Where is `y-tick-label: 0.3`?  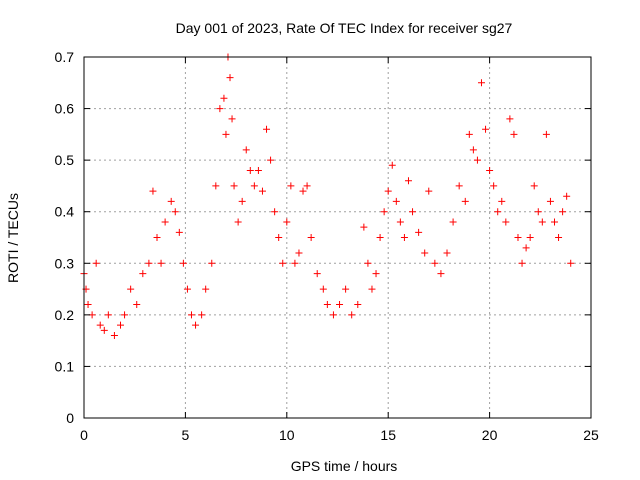 y-tick-label: 0.3 is located at coordinates (65, 263).